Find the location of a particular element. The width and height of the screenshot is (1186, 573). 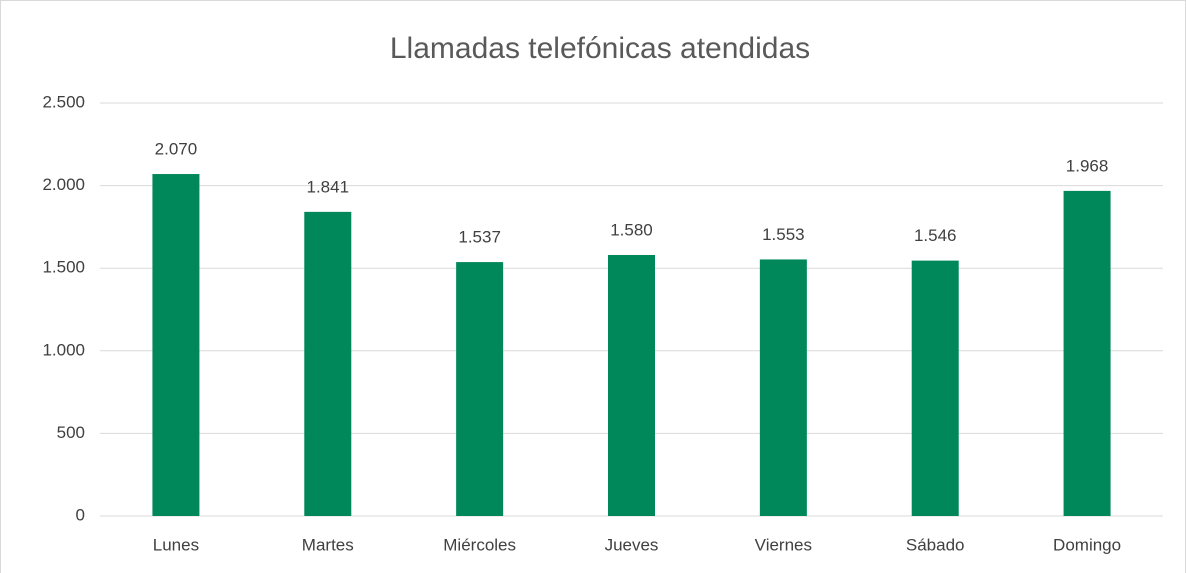

y-tick-label: 1.500 is located at coordinates (63, 267).